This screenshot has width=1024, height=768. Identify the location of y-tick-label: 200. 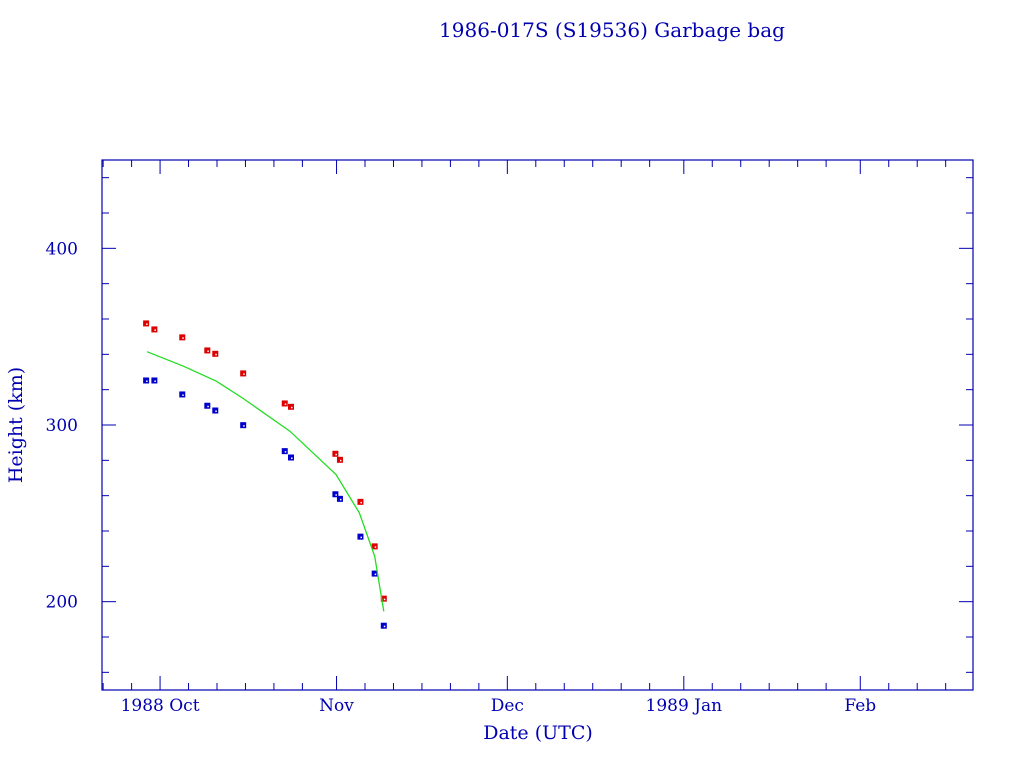
(62, 603).